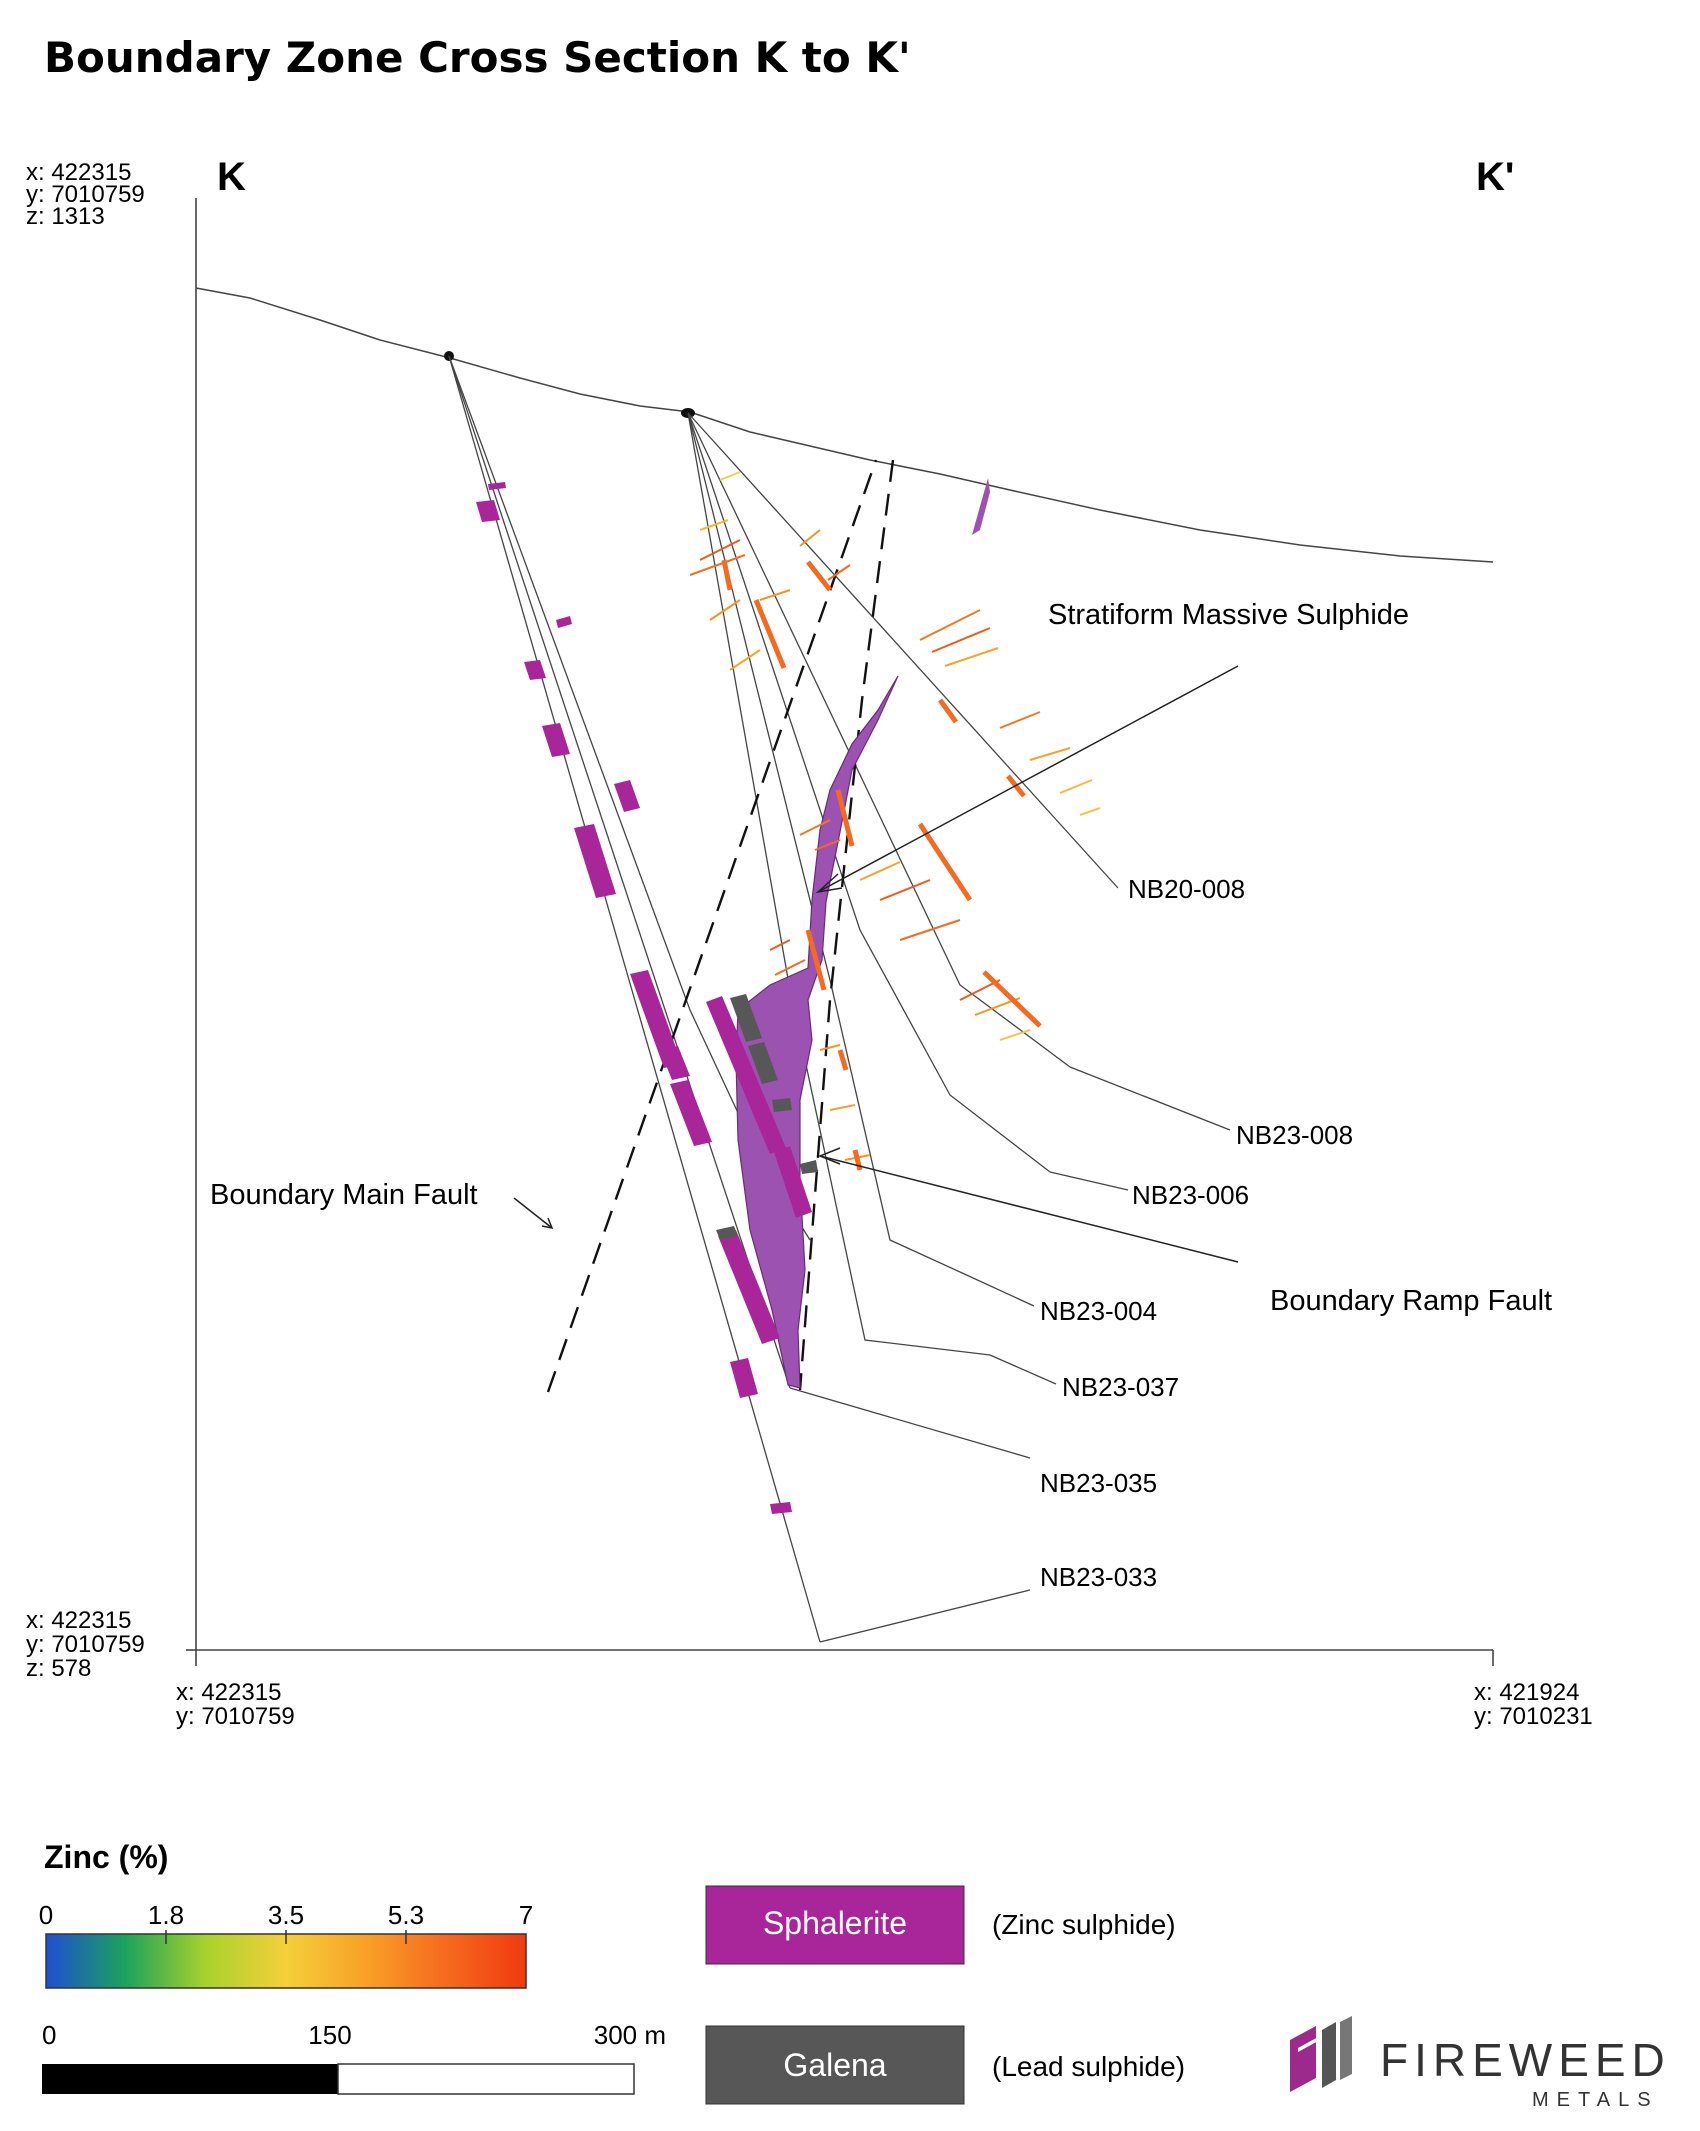  Describe the element at coordinates (844, 425) in the screenshot. I see `topography-line` at that location.